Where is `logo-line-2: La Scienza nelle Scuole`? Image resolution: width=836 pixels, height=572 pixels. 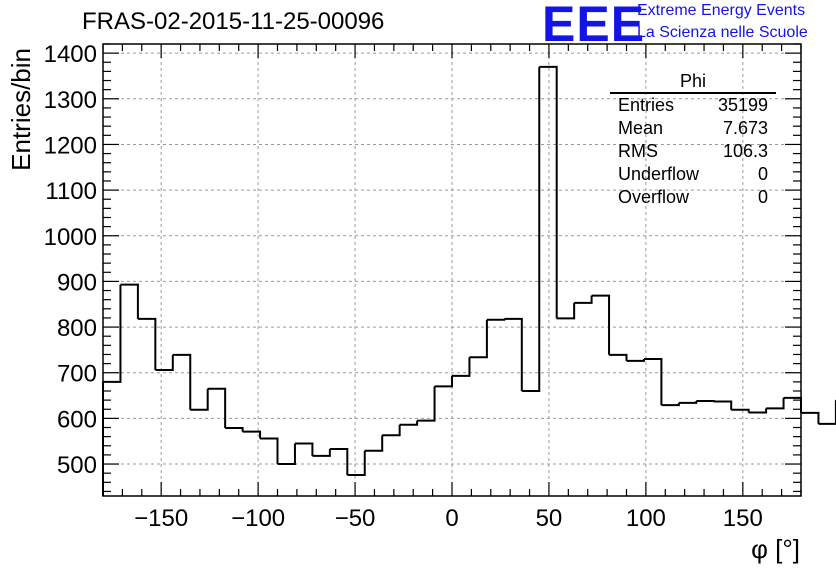
logo-line-2: La Scienza nelle Scuole is located at coordinates (722, 32).